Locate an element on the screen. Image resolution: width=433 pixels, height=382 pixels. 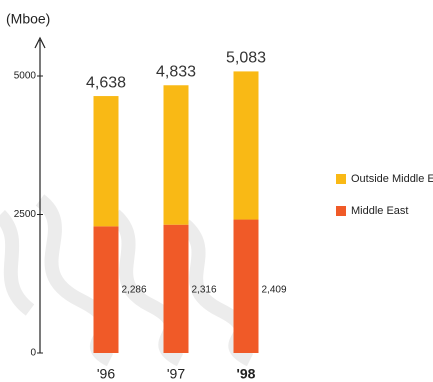
total-label: 4,638 is located at coordinates (106, 82).